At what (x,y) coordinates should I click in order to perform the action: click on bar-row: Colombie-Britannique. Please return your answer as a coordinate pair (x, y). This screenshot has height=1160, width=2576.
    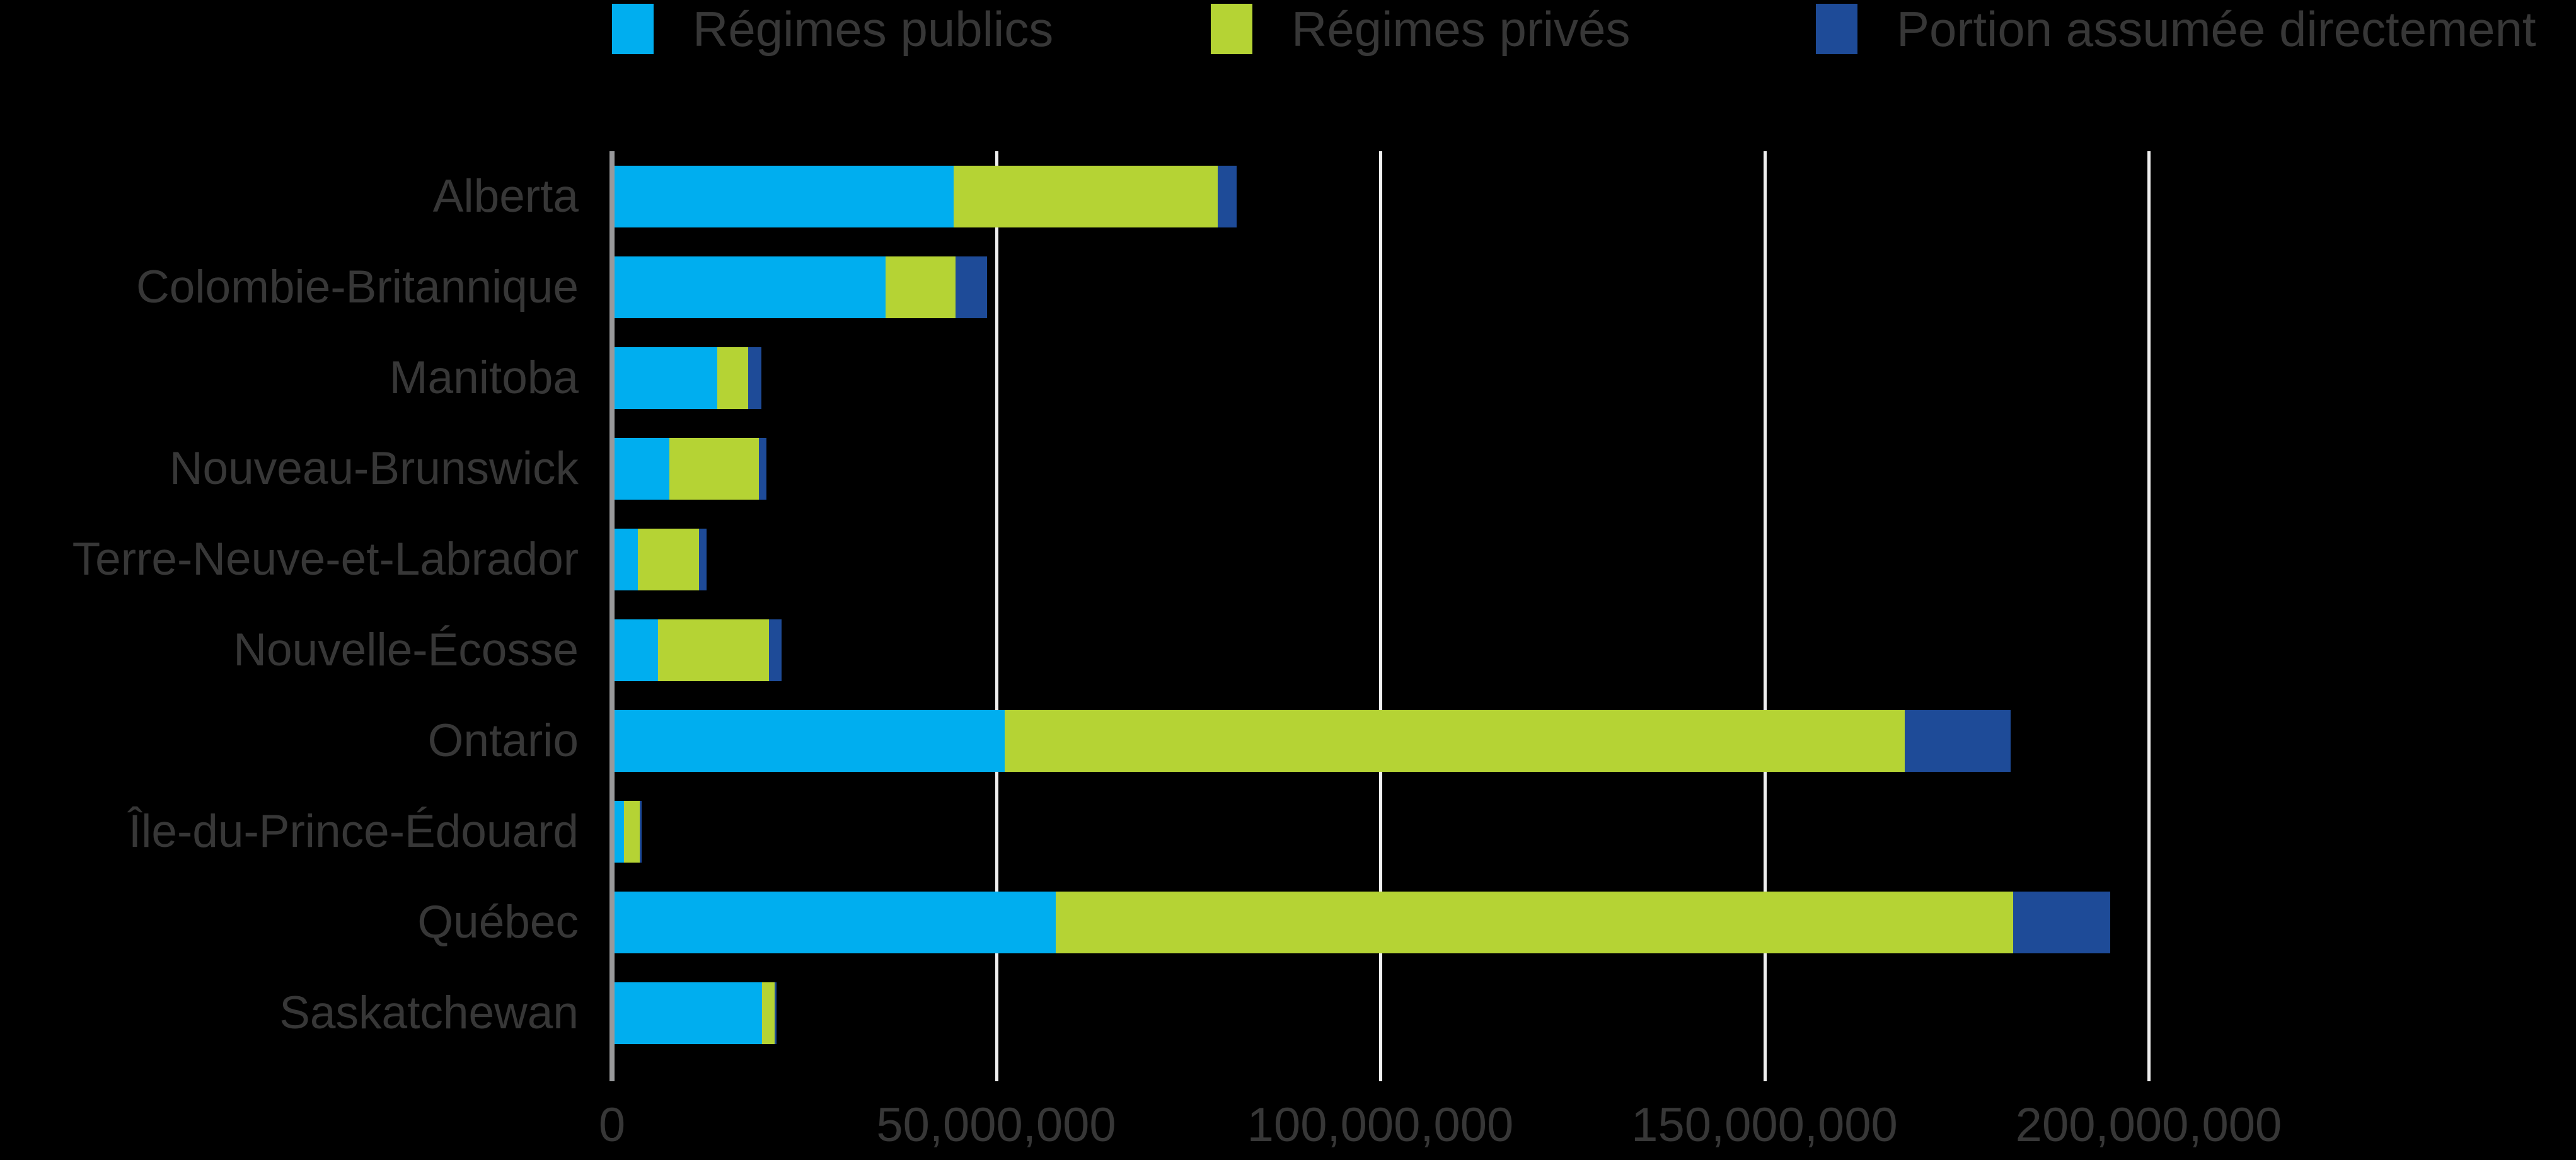
    Looking at the image, I should click on (1288, 287).